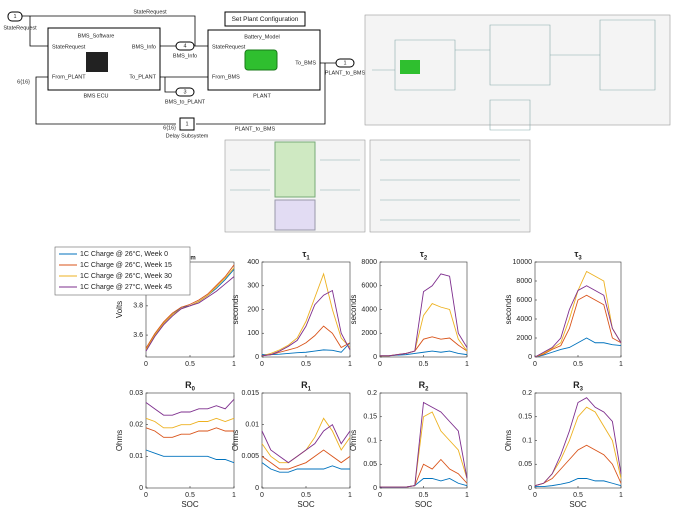  I want to click on port-label: From_PLANT, so click(69, 77).